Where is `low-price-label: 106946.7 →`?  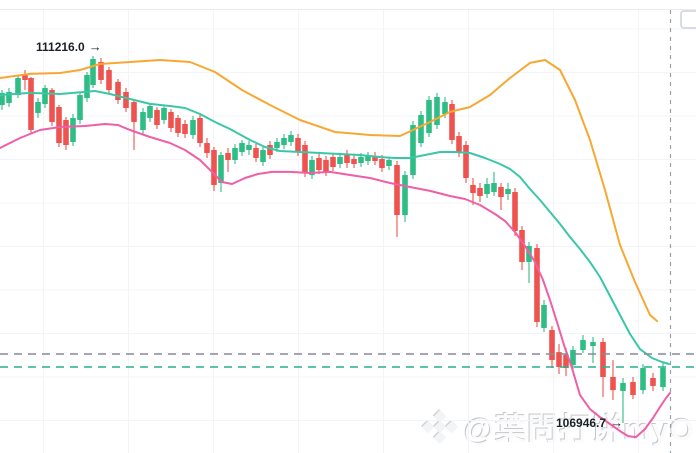
low-price-label: 106946.7 → is located at coordinates (589, 422).